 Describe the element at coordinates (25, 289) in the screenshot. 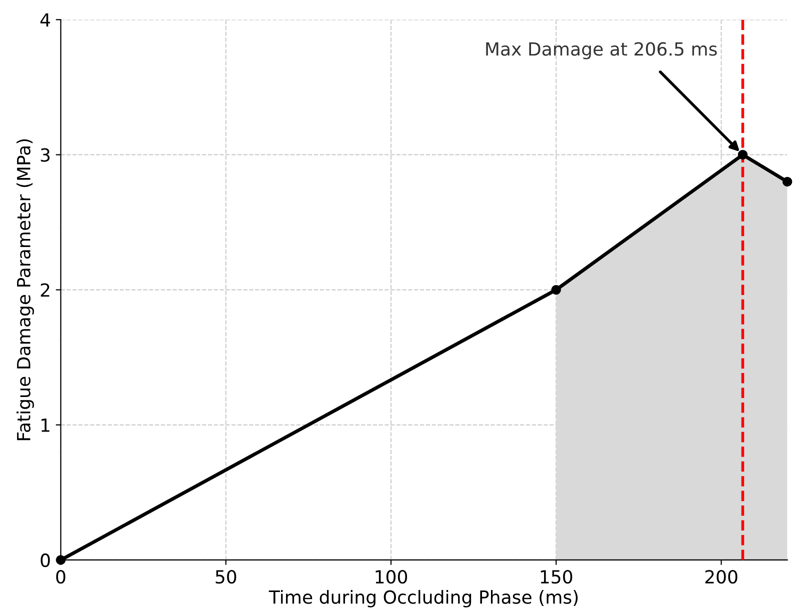

I see `y-axis-title: Fatigue Damage Parameter (MPa)` at that location.